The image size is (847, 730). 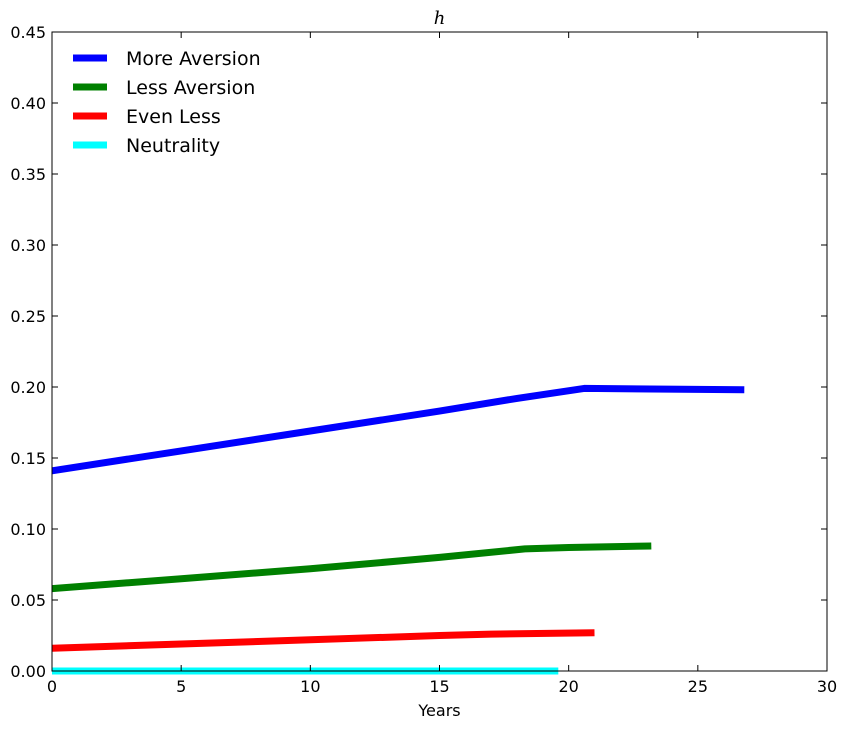 What do you see at coordinates (439, 686) in the screenshot?
I see `x-tick-label: 15` at bounding box center [439, 686].